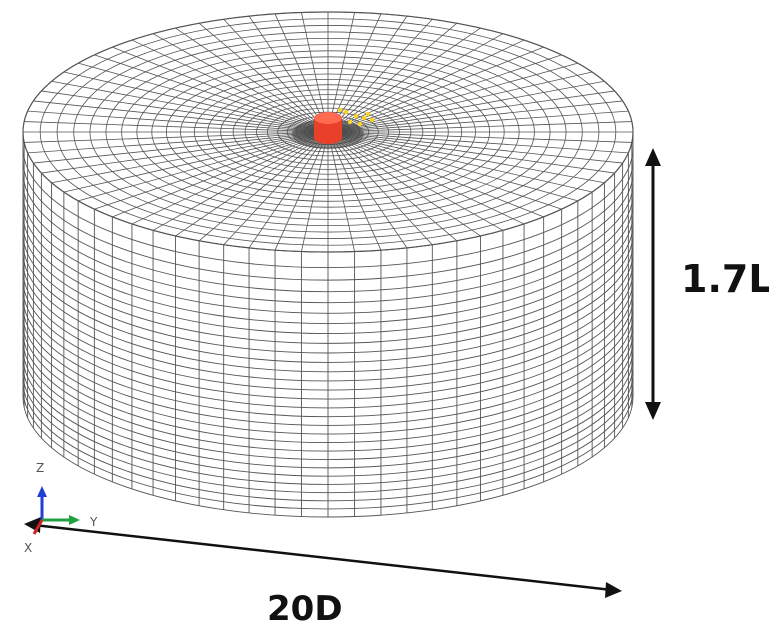  Describe the element at coordinates (42, 491) in the screenshot. I see `axis-z-arrowhead` at that location.